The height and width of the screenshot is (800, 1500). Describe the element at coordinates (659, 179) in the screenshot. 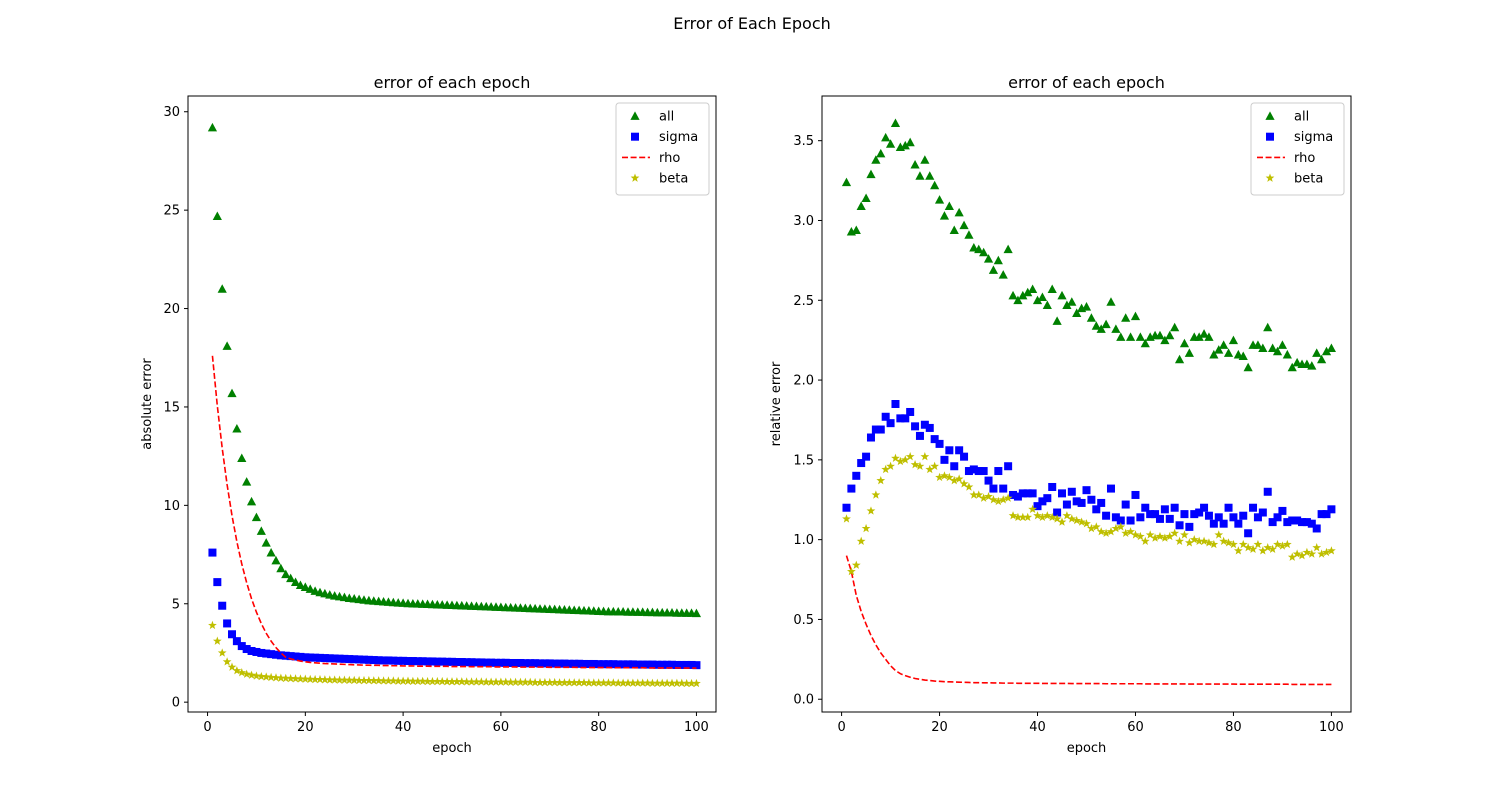

I see `legend-entry-beta: beta` at that location.